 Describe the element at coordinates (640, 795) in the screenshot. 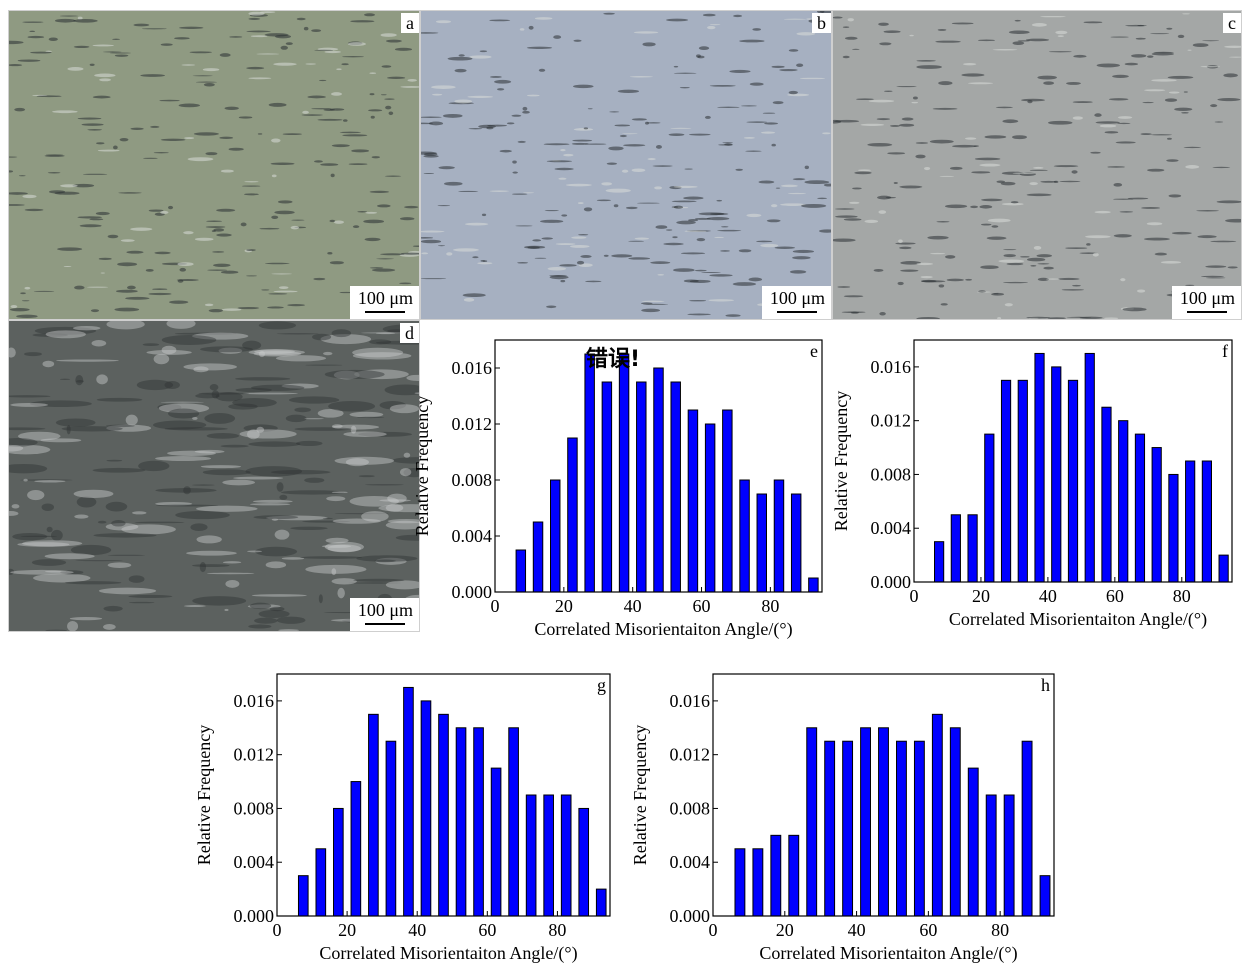

I see `y-axis-label: Relative Frequency` at that location.